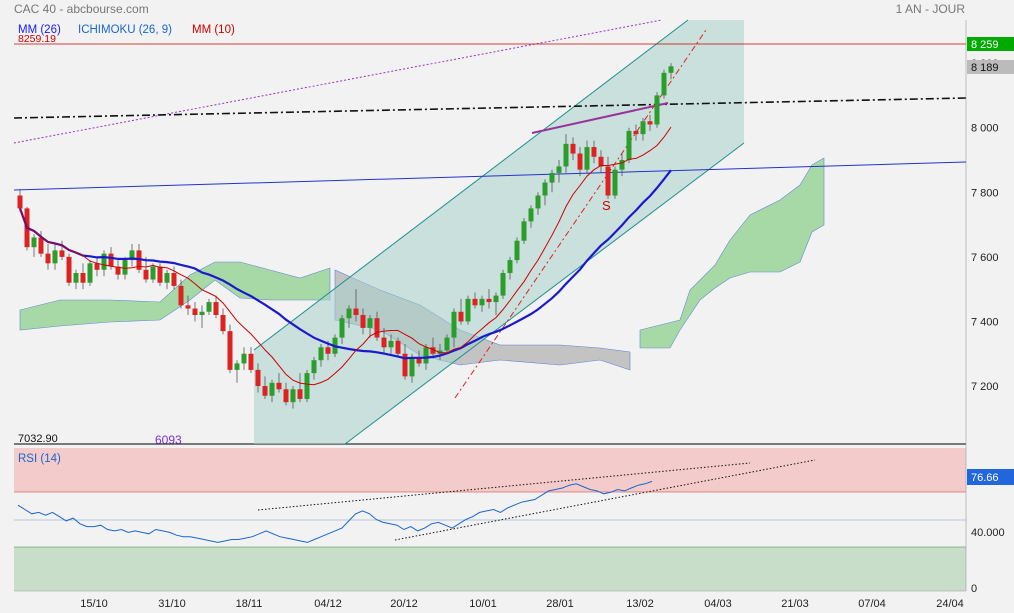  Describe the element at coordinates (39, 30) in the screenshot. I see `legend-mm26: MM (26)` at that location.